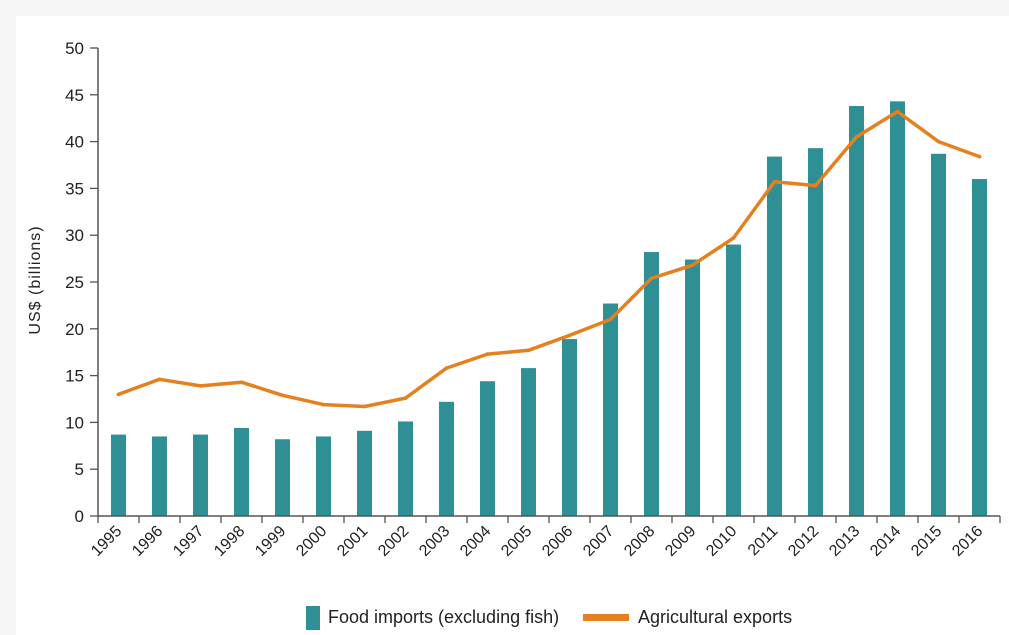 Image resolution: width=1009 pixels, height=635 pixels. What do you see at coordinates (692, 387) in the screenshot?
I see `bar-food-imports-2009` at bounding box center [692, 387].